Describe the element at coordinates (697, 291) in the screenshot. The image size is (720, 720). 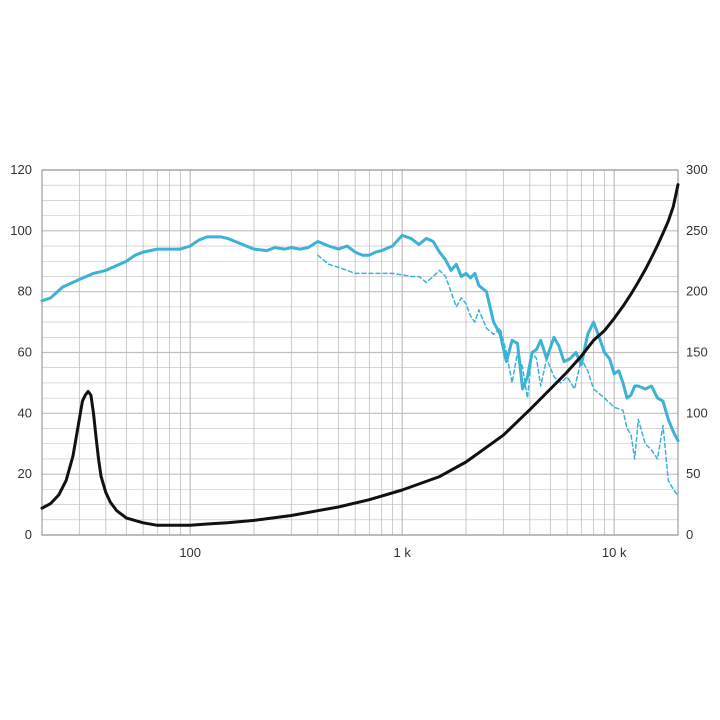
I see `y-right-tick-label: 200` at that location.